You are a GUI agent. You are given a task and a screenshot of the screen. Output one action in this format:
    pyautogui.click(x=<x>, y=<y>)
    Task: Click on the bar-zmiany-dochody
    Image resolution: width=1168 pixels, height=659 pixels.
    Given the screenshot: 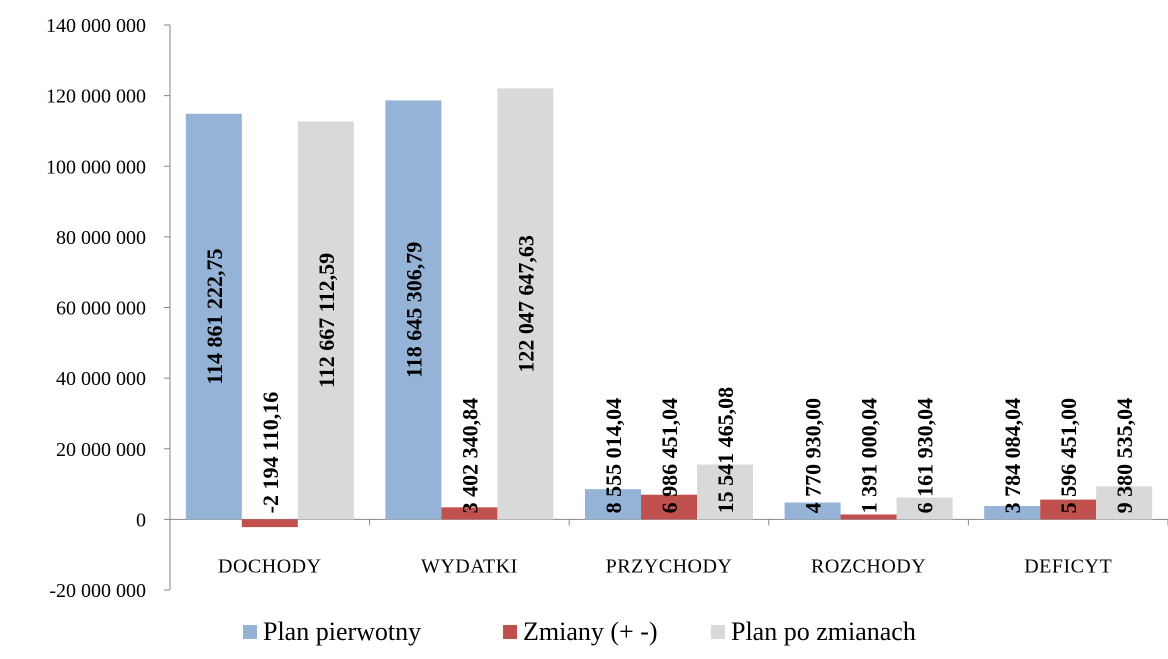 What is the action you would take?
    pyautogui.click(x=270, y=523)
    